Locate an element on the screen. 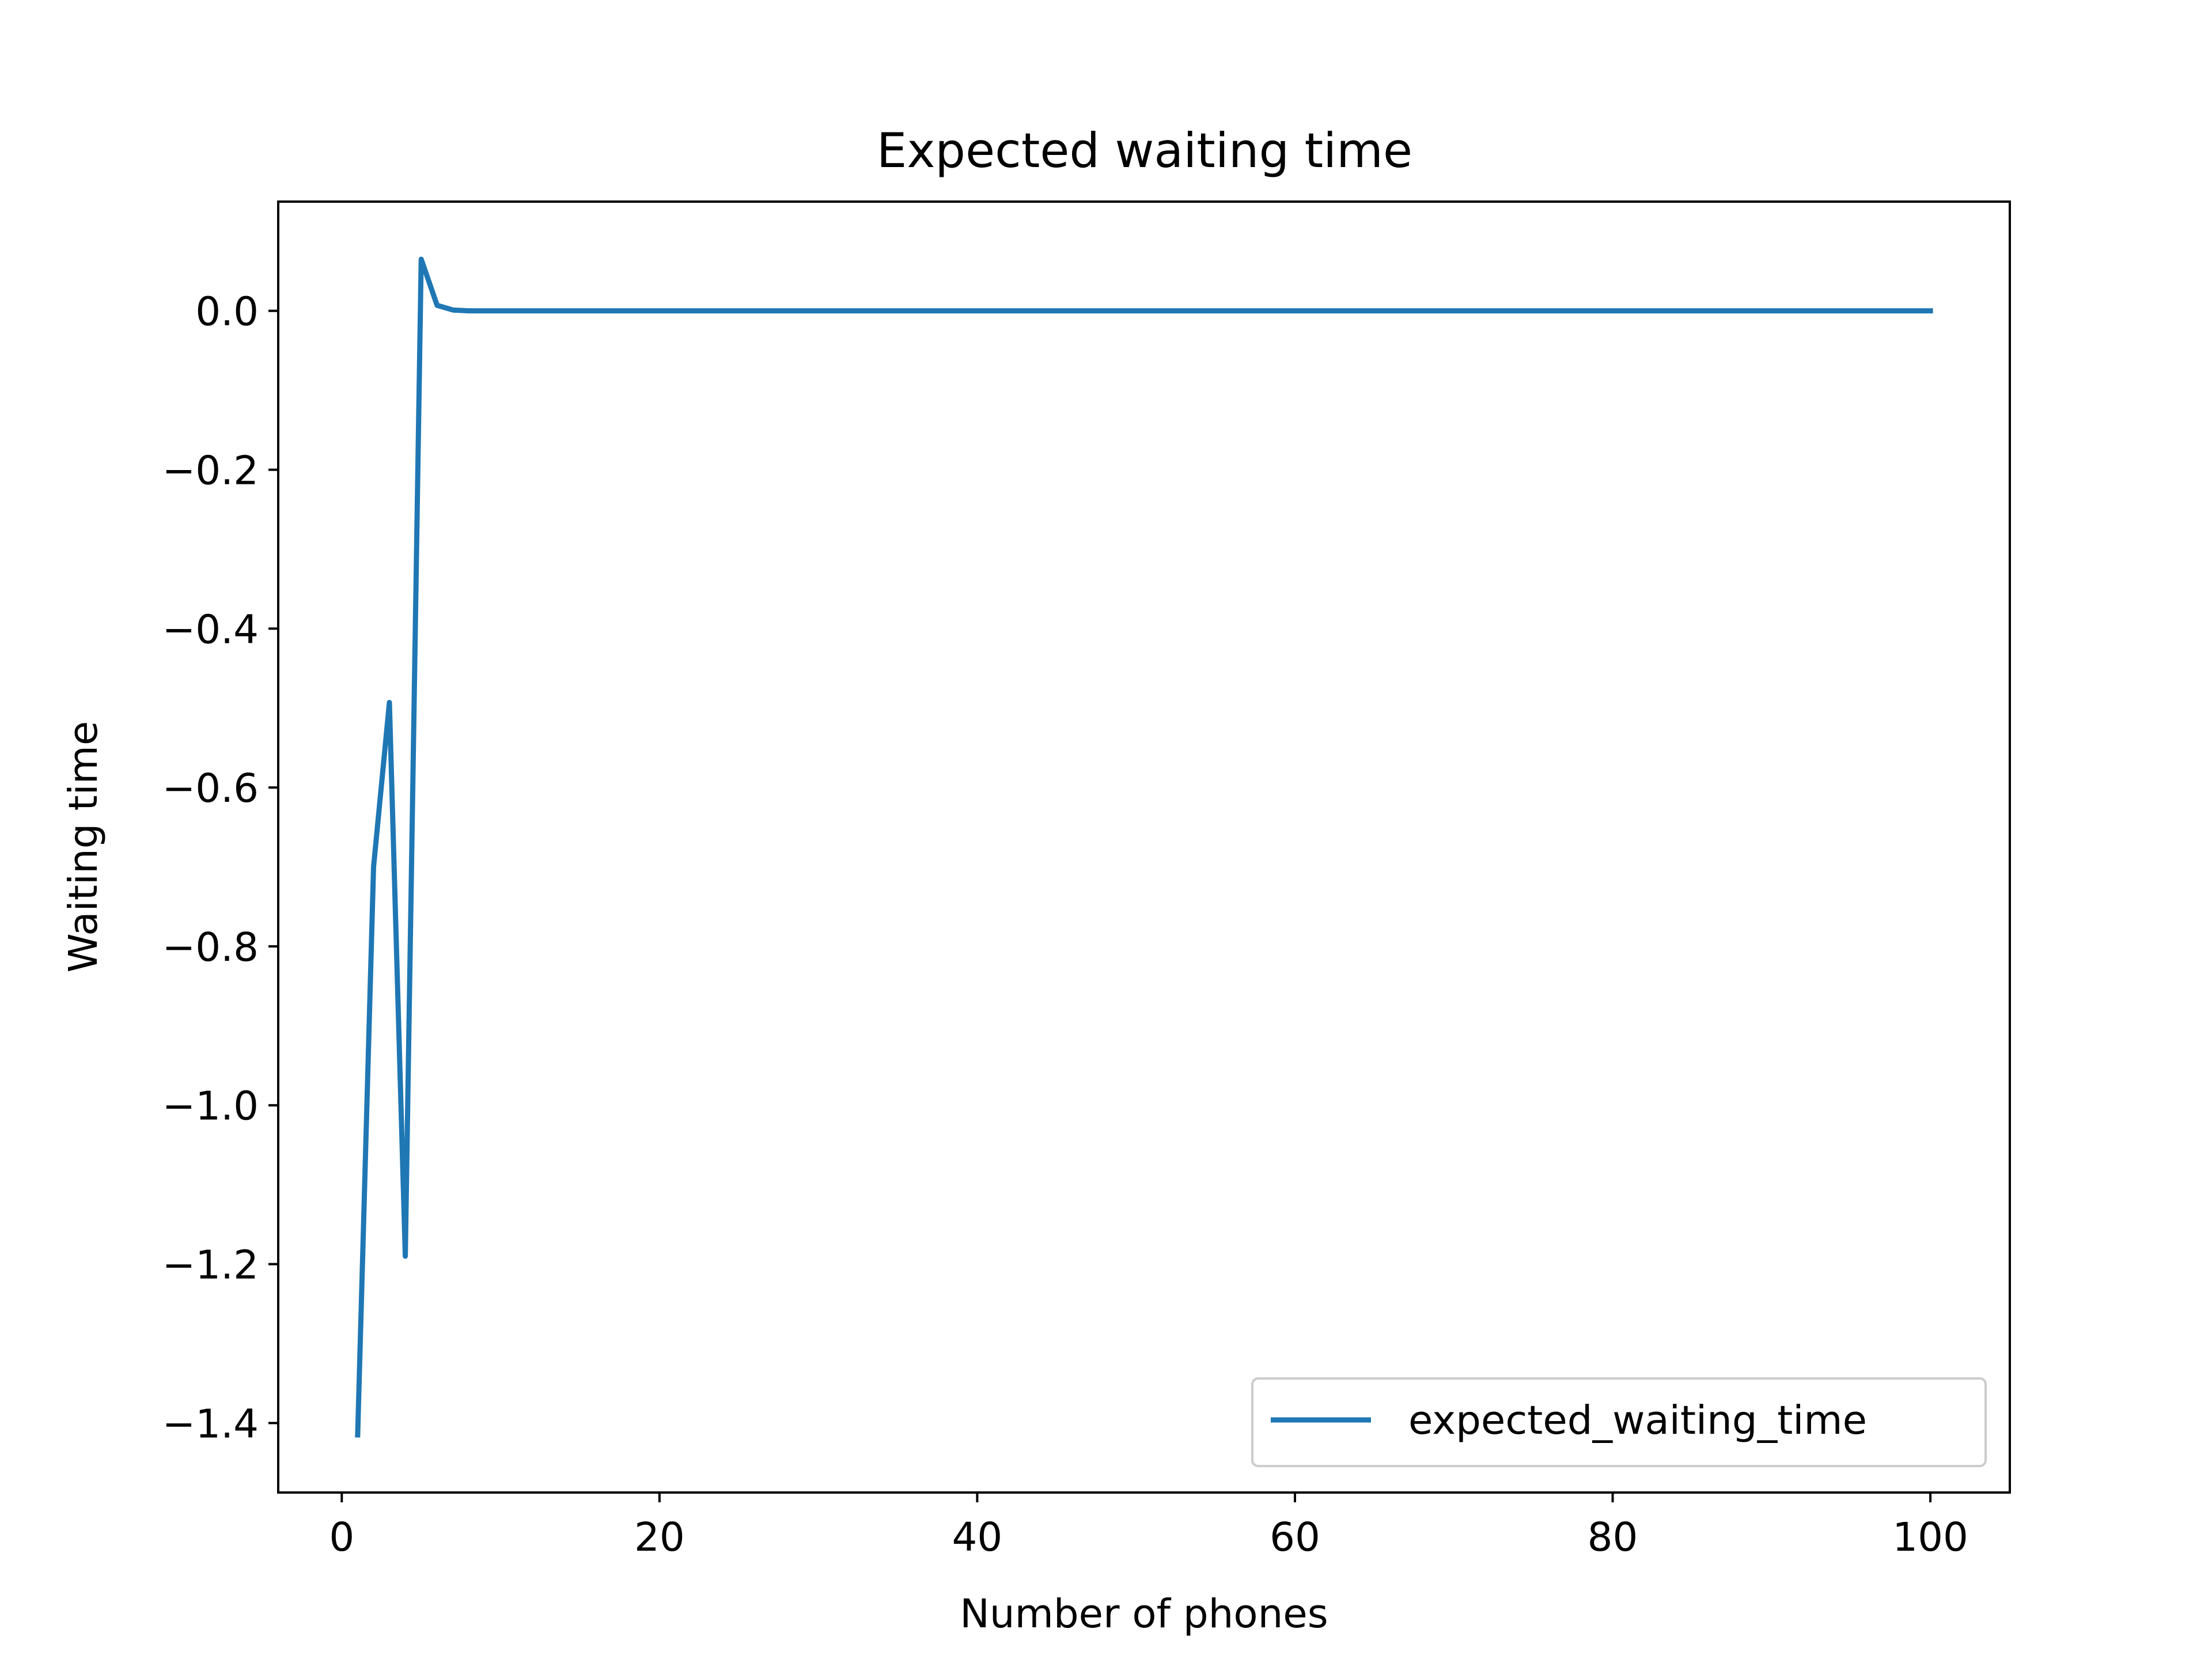 This screenshot has width=2212, height=1659. legend: expected_waiting_time is located at coordinates (1619, 1422).